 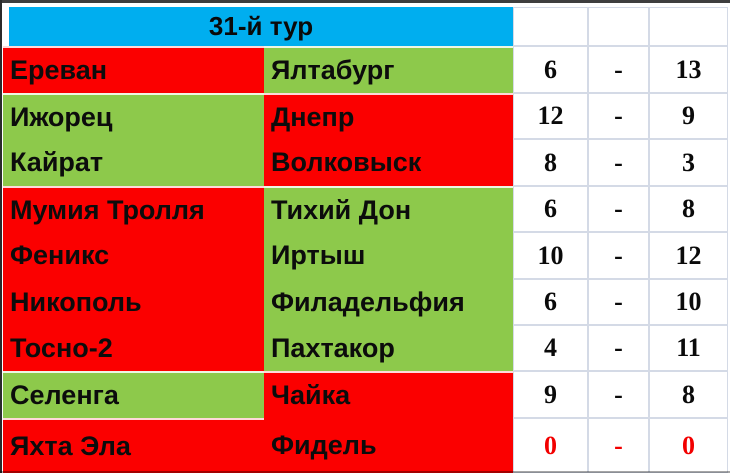 I want to click on away-team-name: Филадельфия, so click(x=368, y=301).